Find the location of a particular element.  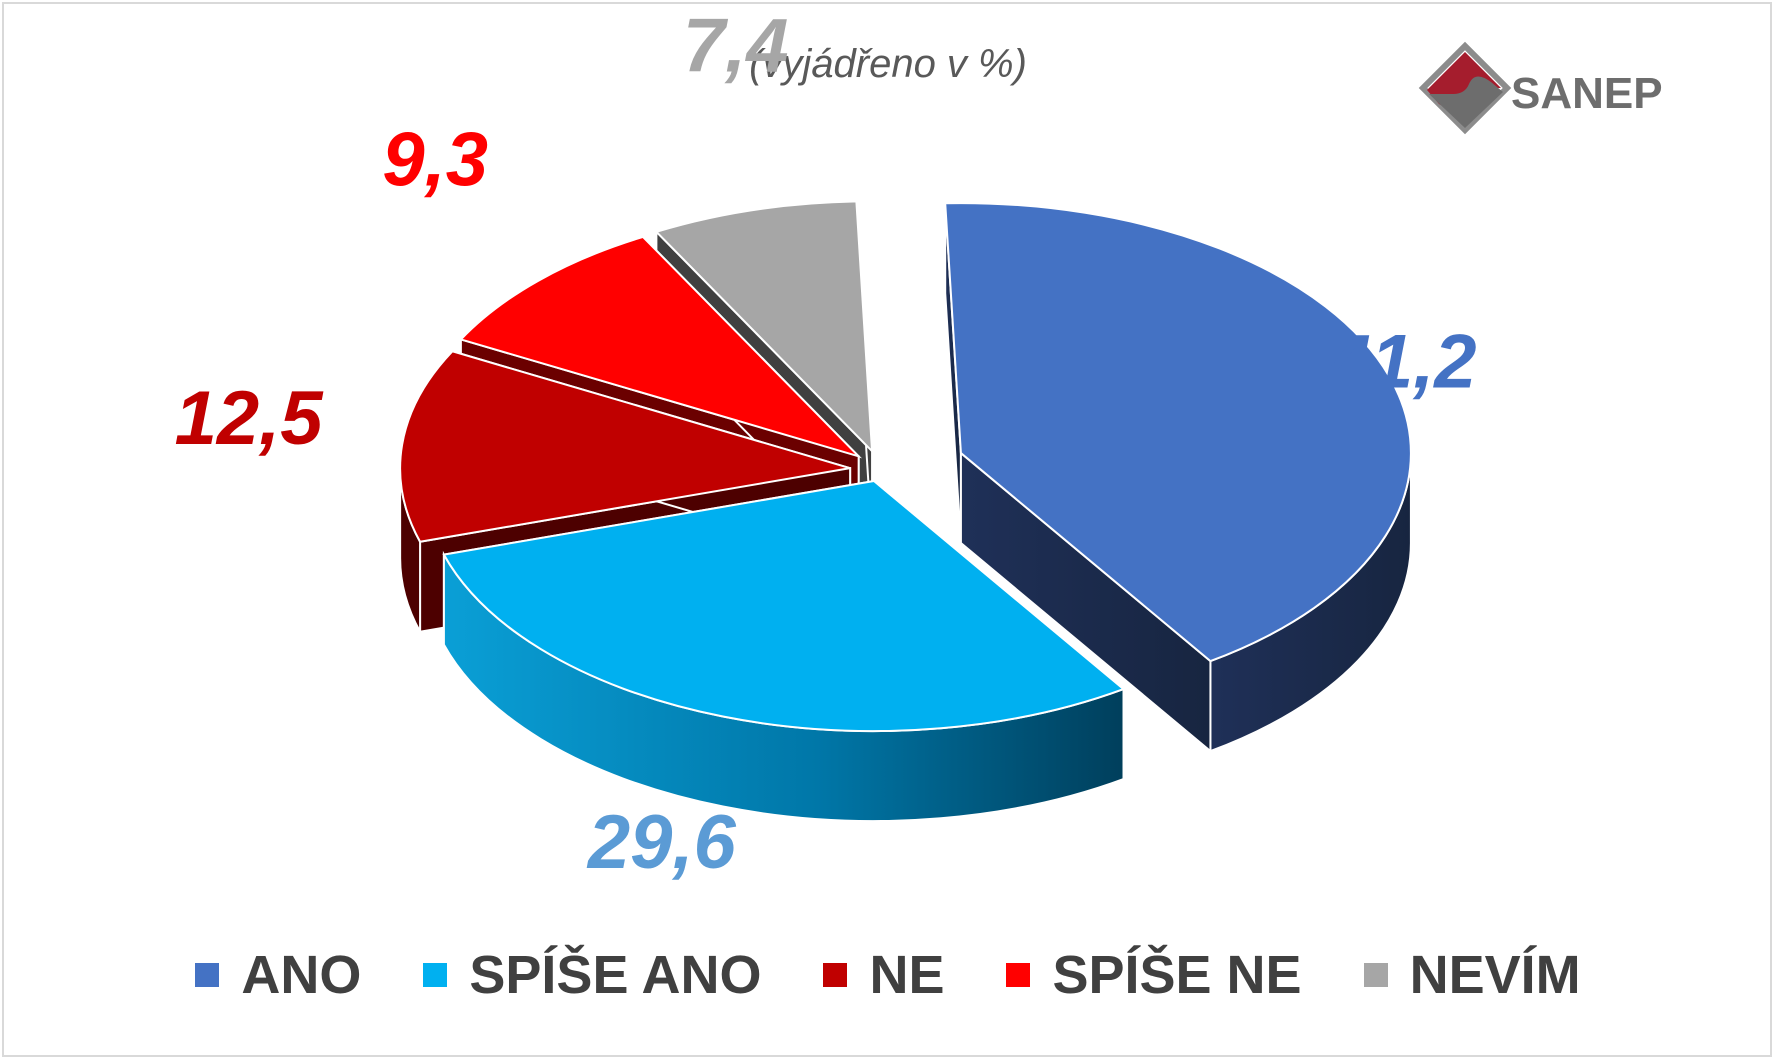

legend-label-1: SPÍŠE ANO is located at coordinates (615, 975).